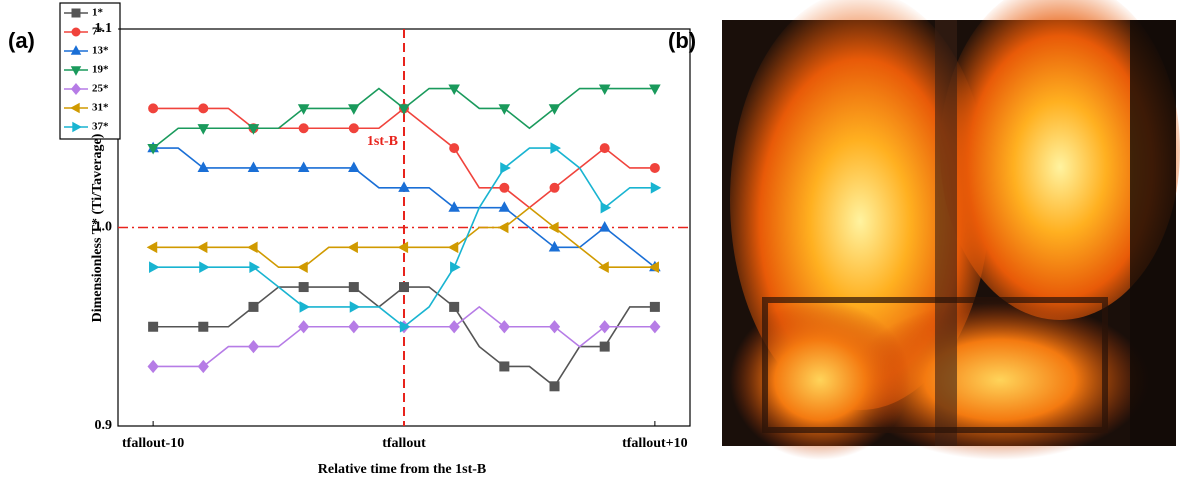 The height and width of the screenshot is (480, 1186). What do you see at coordinates (404, 443) in the screenshot?
I see `x-tick-label: tfallout` at bounding box center [404, 443].